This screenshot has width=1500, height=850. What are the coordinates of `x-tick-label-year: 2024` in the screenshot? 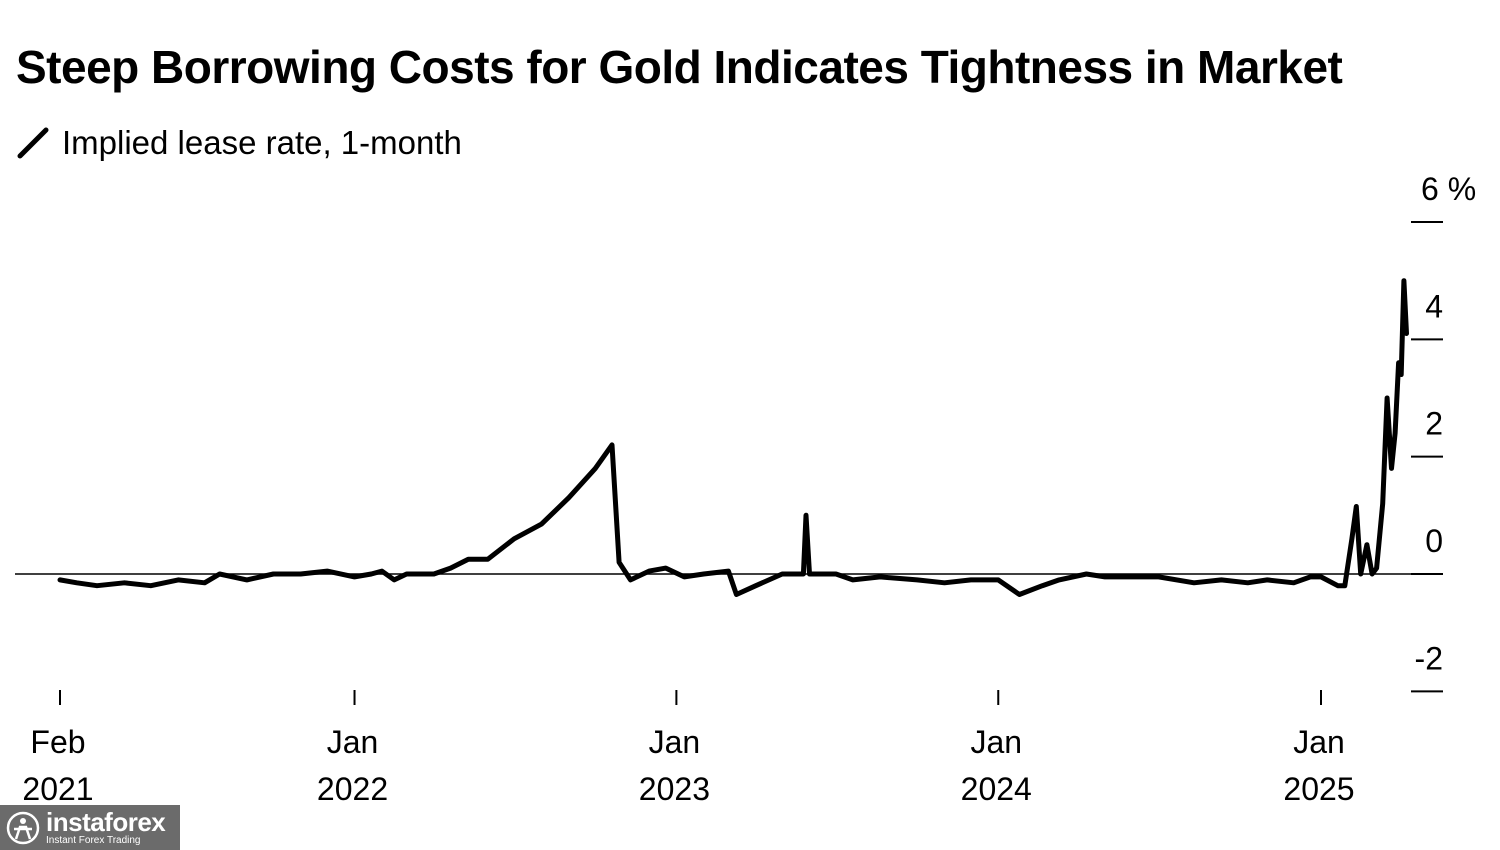 It's located at (996, 789).